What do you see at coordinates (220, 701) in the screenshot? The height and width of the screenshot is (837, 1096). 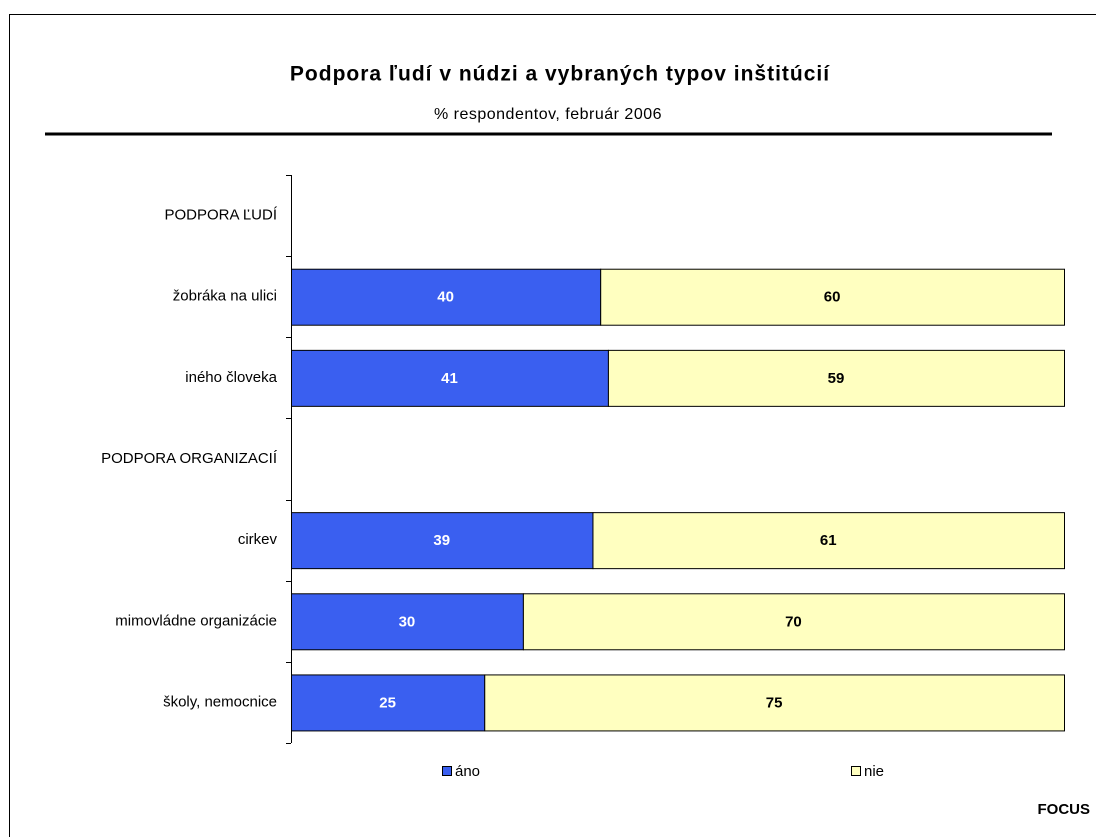 I see `y-tick-label: školy, nemocnice` at bounding box center [220, 701].